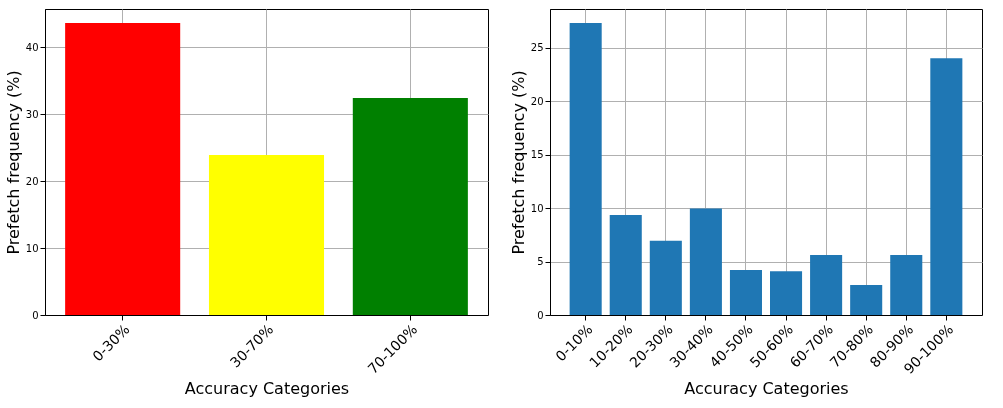  Describe the element at coordinates (537, 48) in the screenshot. I see `y-tick-label: 25` at that location.